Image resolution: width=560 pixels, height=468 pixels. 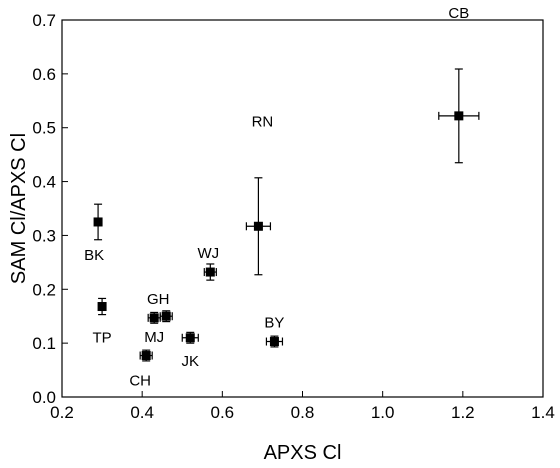 I want to click on data-point-jk: JK, so click(x=191, y=350).